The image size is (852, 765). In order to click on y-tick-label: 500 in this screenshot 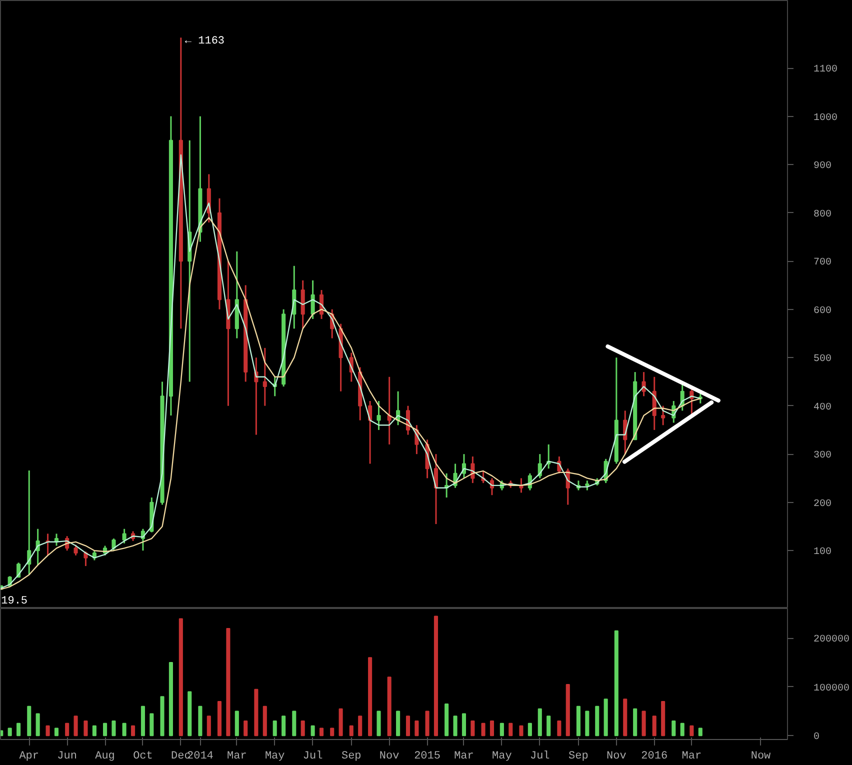, I will do `click(823, 360)`.